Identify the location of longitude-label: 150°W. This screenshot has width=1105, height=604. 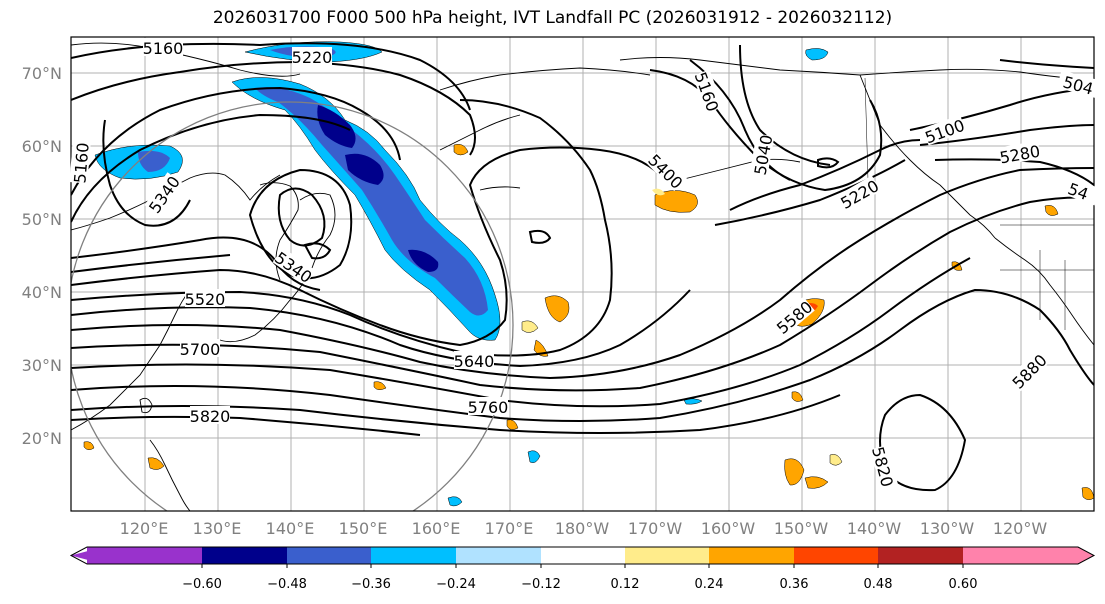
(801, 528).